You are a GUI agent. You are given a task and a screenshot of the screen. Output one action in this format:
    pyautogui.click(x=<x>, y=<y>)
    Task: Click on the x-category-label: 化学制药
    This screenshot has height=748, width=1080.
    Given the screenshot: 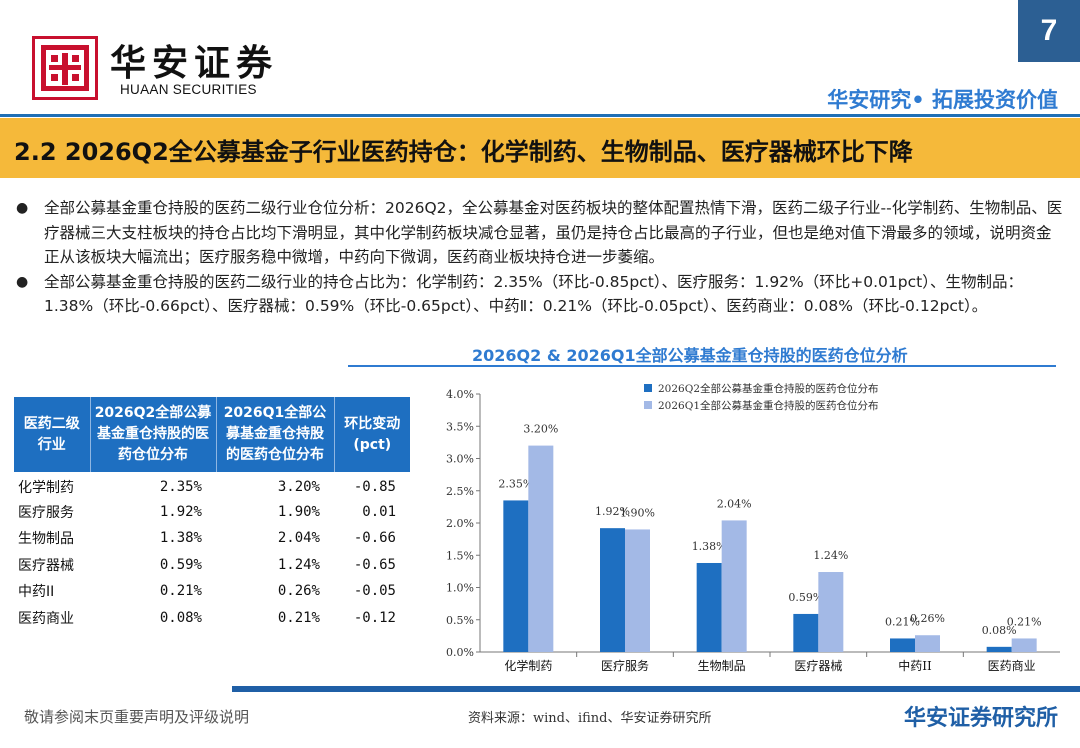 What is the action you would take?
    pyautogui.click(x=528, y=665)
    